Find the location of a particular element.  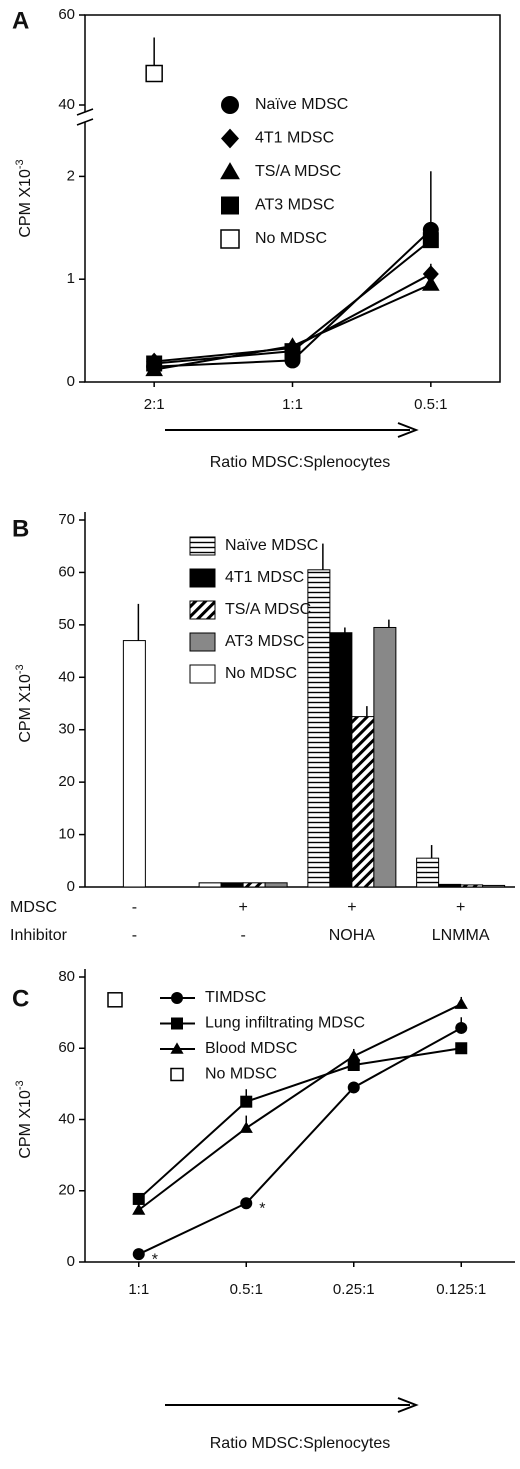

axis-break-gap is located at coordinates (85, 117).